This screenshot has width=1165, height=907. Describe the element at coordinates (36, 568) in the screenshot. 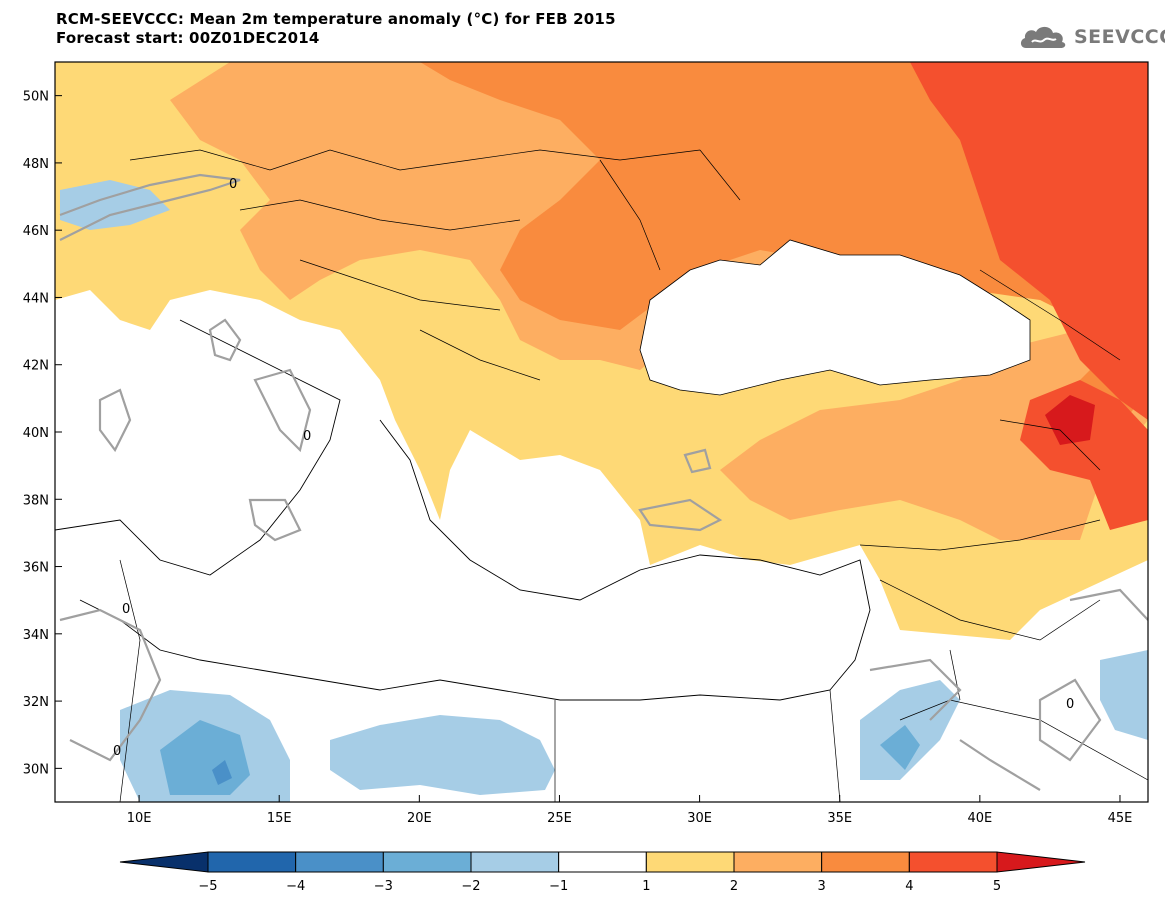

I see `lat-tick-label: 36N` at that location.